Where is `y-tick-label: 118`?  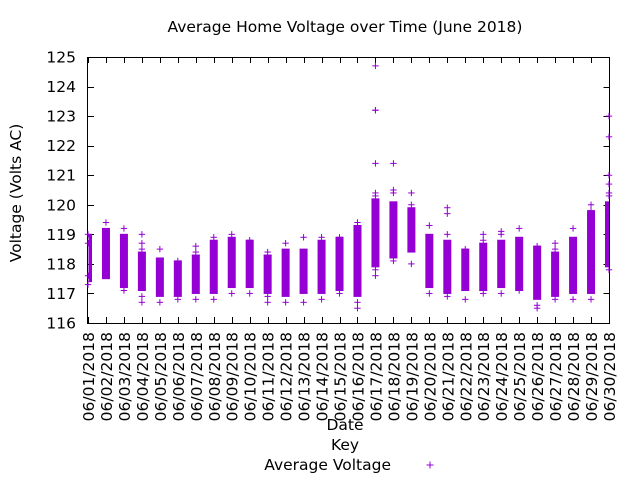 y-tick-label: 118 is located at coordinates (61, 264).